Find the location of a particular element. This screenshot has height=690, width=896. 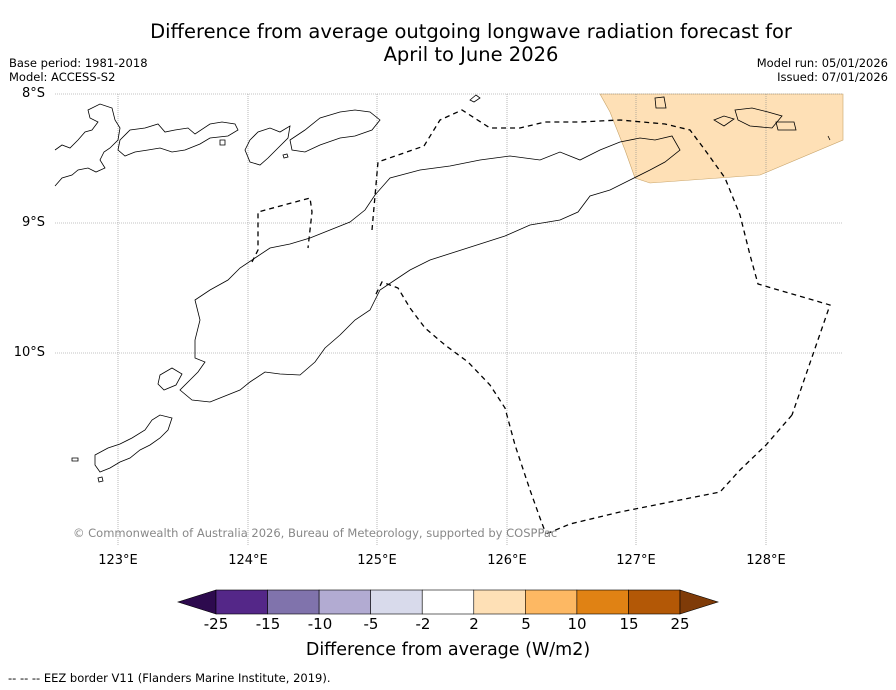

coastline-island-b is located at coordinates (267, 145).